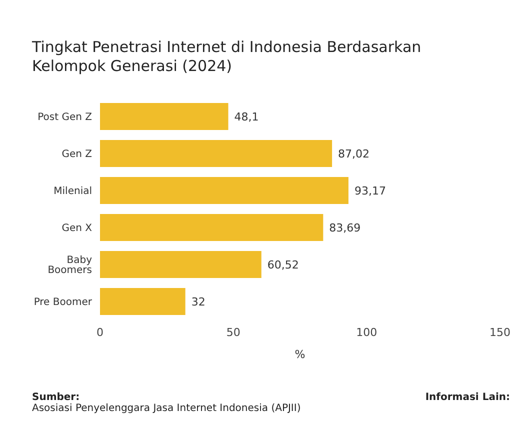  Describe the element at coordinates (198, 302) in the screenshot. I see `data-label: 32` at that location.